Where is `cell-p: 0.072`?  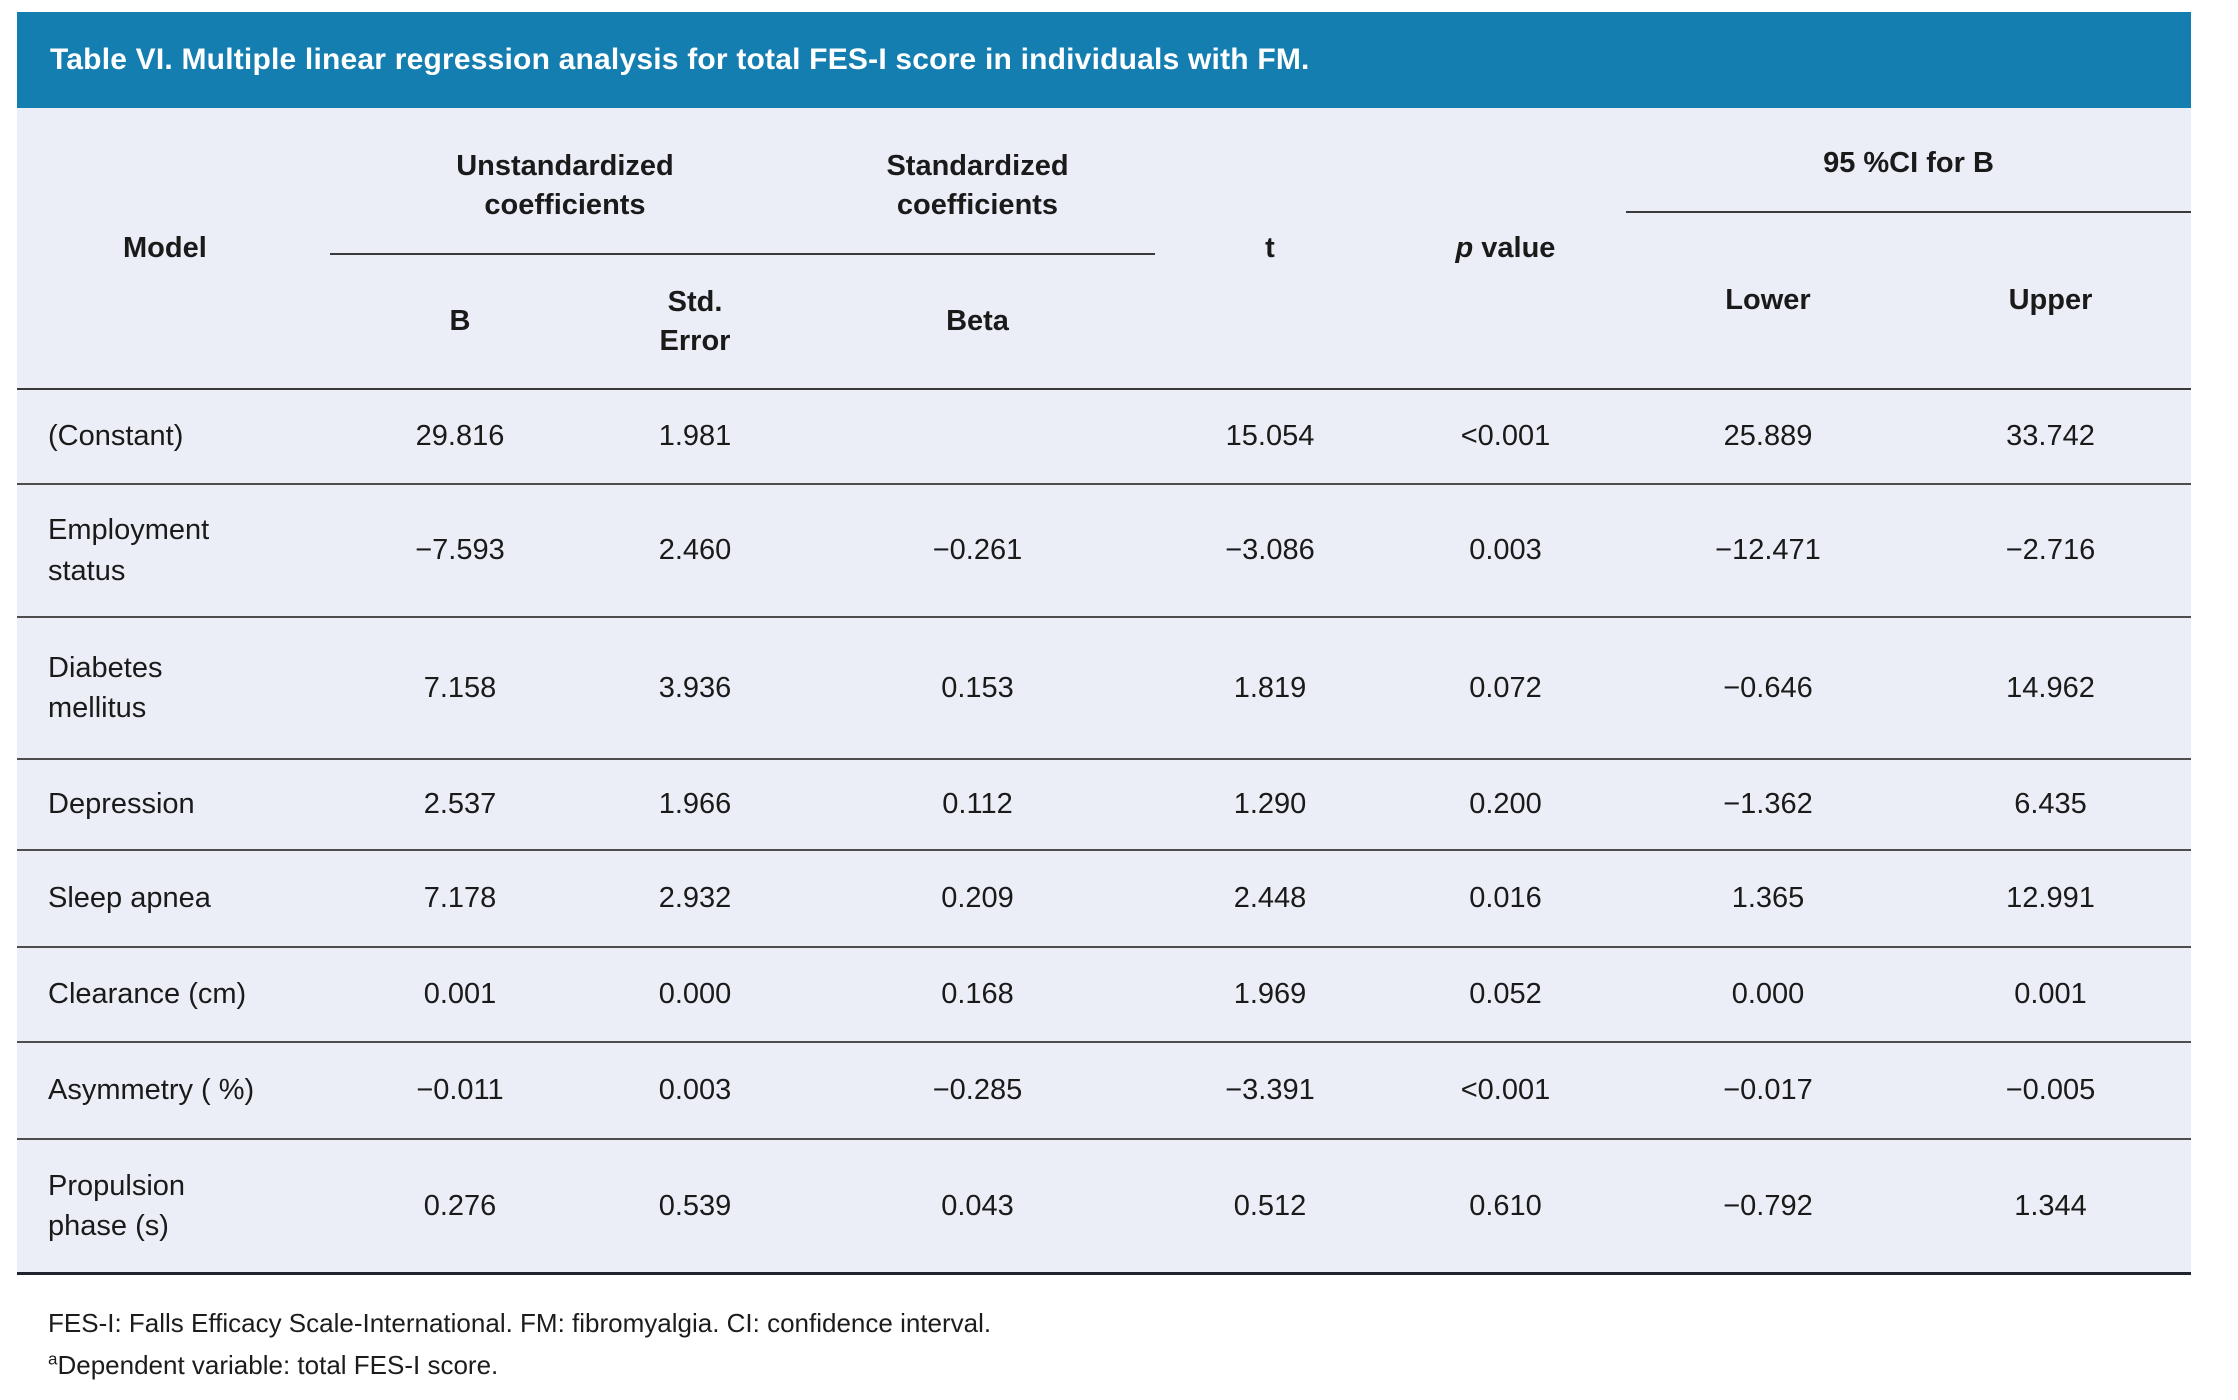 cell-p: 0.072 is located at coordinates (1505, 687).